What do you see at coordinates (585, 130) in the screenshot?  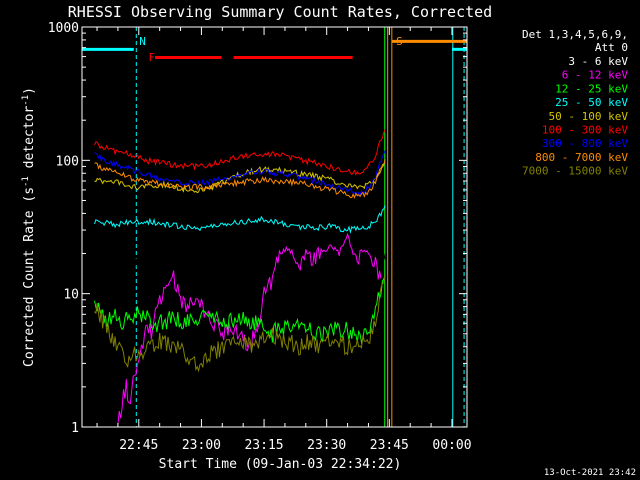 I see `legend-entry-6: 100 - 300 keV` at bounding box center [585, 130].